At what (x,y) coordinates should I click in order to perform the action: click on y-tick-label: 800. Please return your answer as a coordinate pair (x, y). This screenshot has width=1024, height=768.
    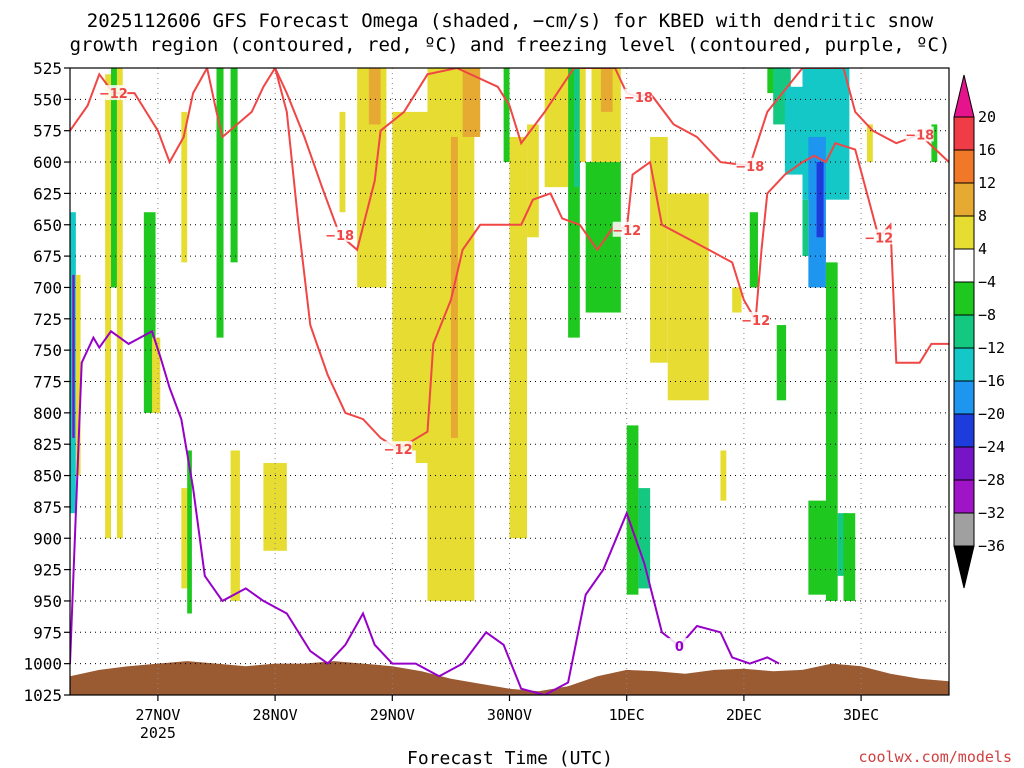
    Looking at the image, I should click on (47, 413).